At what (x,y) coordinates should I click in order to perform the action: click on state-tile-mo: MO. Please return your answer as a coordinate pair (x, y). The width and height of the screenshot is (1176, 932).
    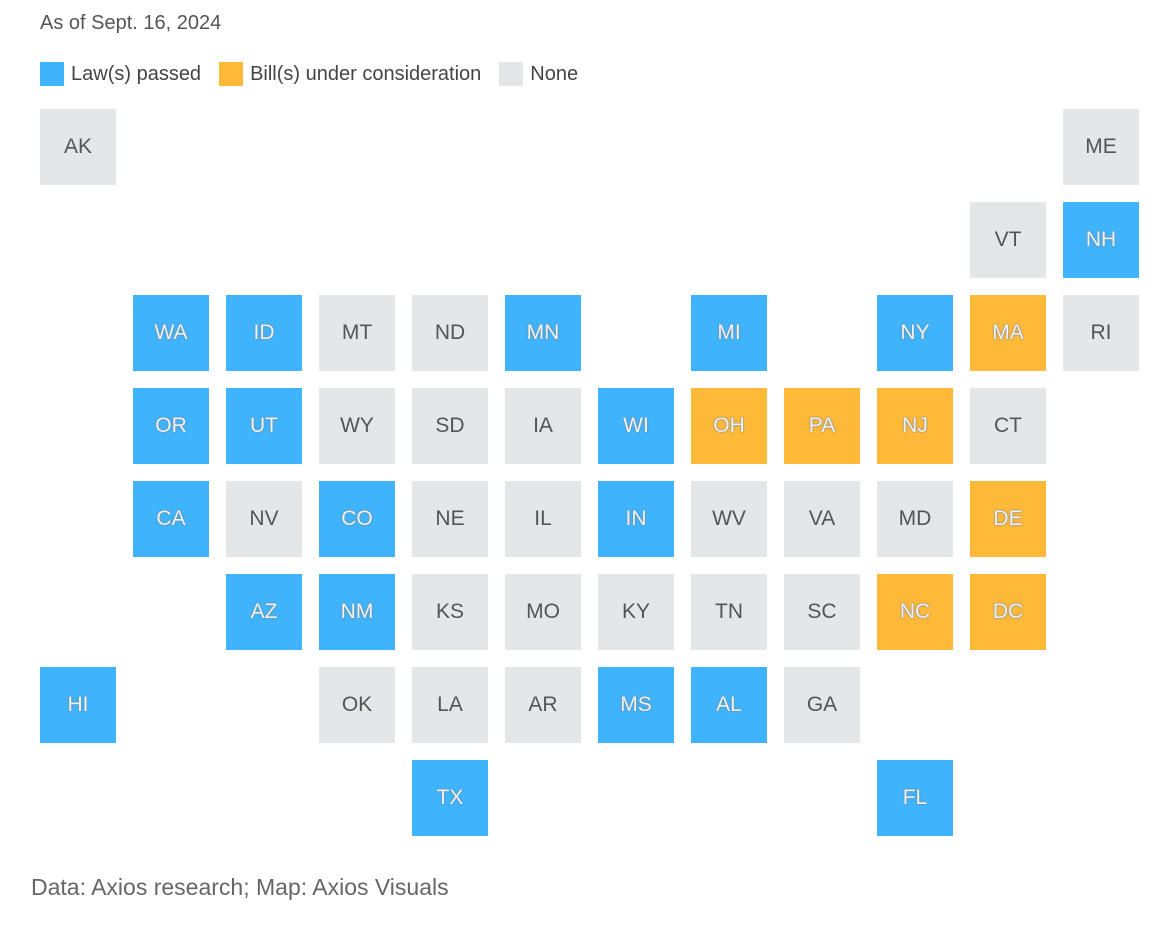
    Looking at the image, I should click on (543, 612).